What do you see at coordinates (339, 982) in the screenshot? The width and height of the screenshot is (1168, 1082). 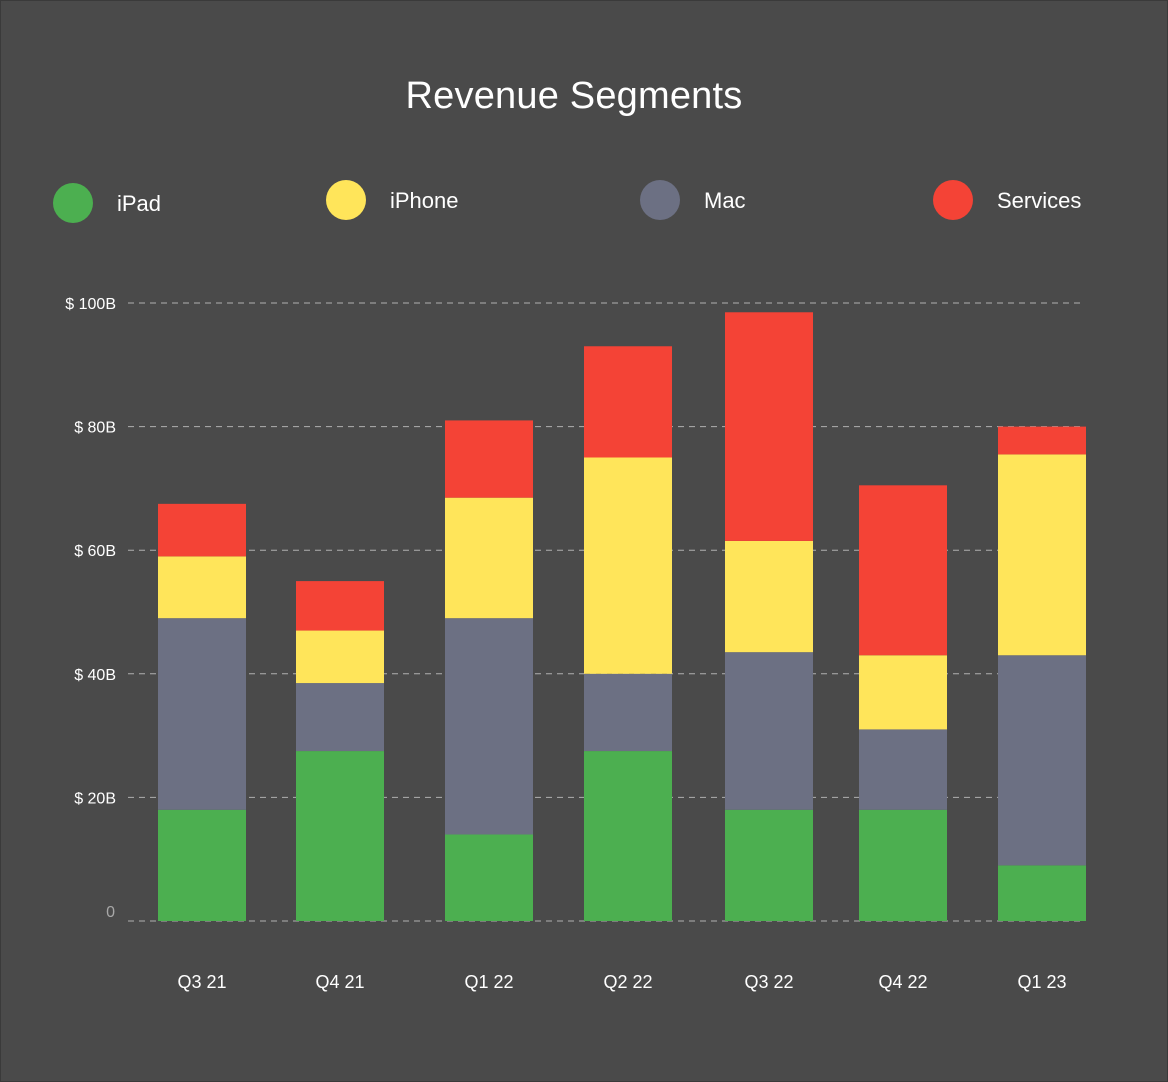 I see `x-tick-label: Q4 21` at bounding box center [339, 982].